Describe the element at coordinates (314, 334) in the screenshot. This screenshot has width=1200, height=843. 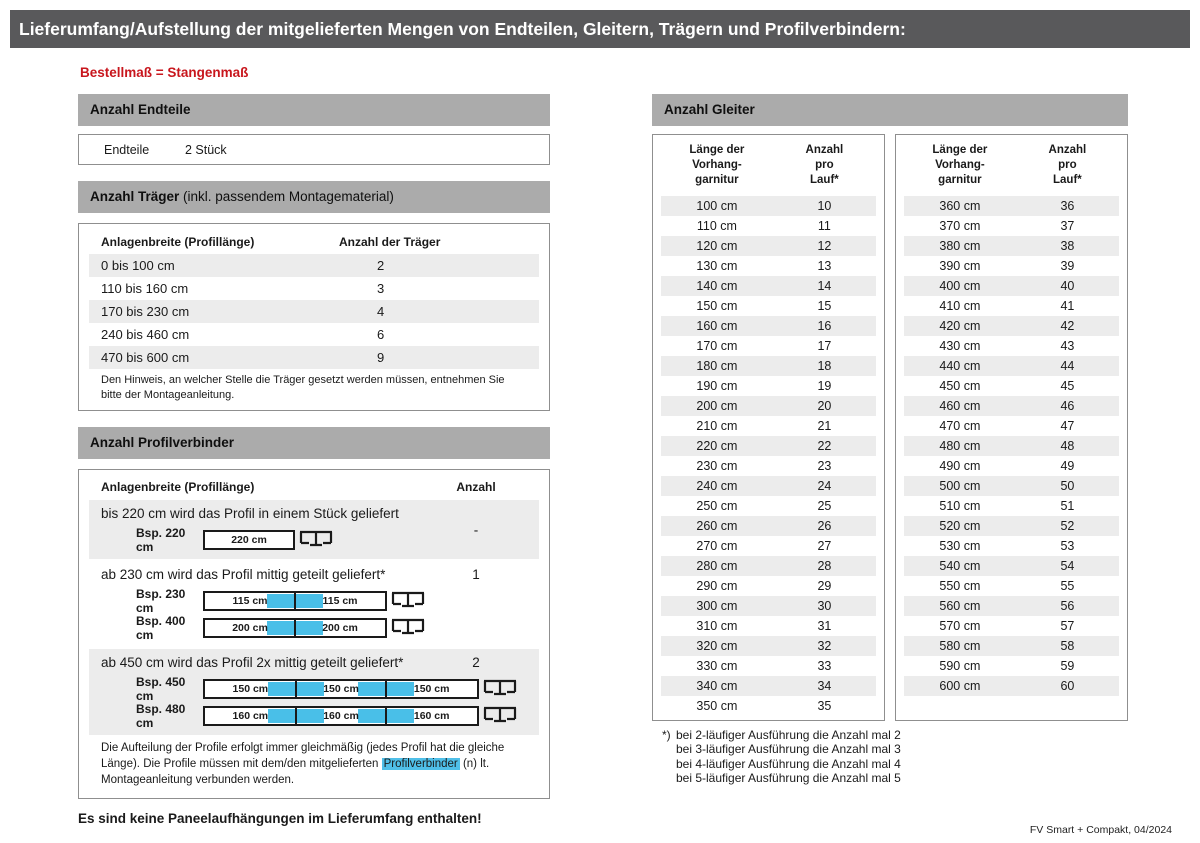
I see `traeger-row: 240 bis 460 cm 6` at that location.